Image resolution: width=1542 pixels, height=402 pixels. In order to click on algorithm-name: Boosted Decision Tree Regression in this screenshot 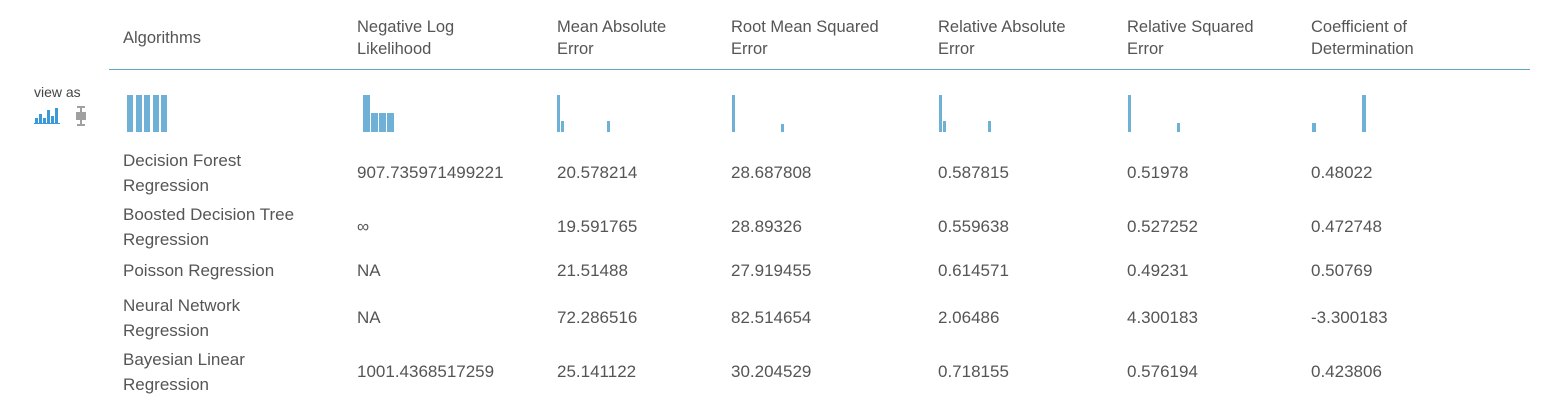, I will do `click(209, 227)`.